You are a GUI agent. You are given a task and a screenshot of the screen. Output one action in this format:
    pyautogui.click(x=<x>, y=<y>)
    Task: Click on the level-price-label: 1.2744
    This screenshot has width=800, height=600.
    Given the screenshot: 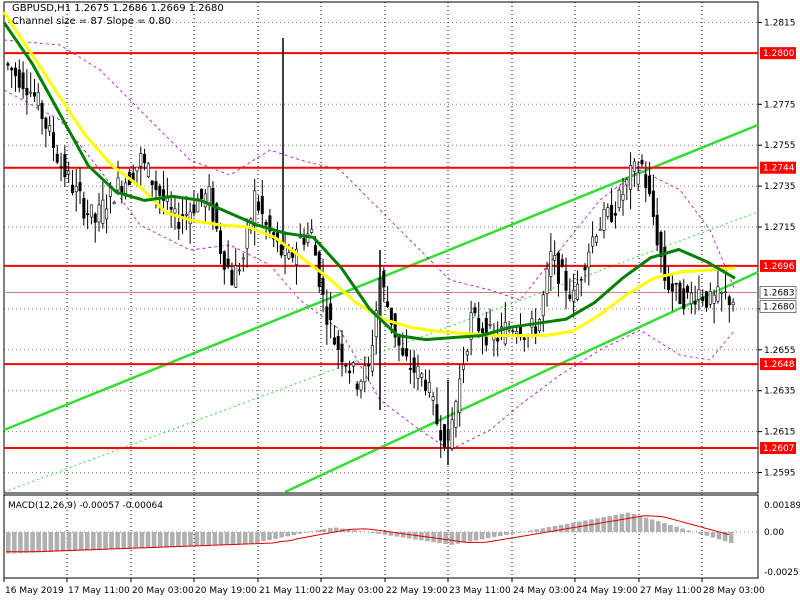 What is the action you would take?
    pyautogui.click(x=779, y=169)
    